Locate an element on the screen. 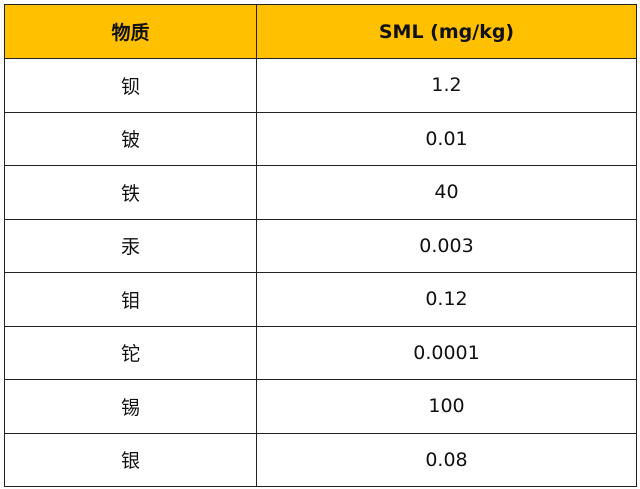 Image resolution: width=640 pixels, height=489 pixels. table-row: 锡 100 is located at coordinates (320, 406).